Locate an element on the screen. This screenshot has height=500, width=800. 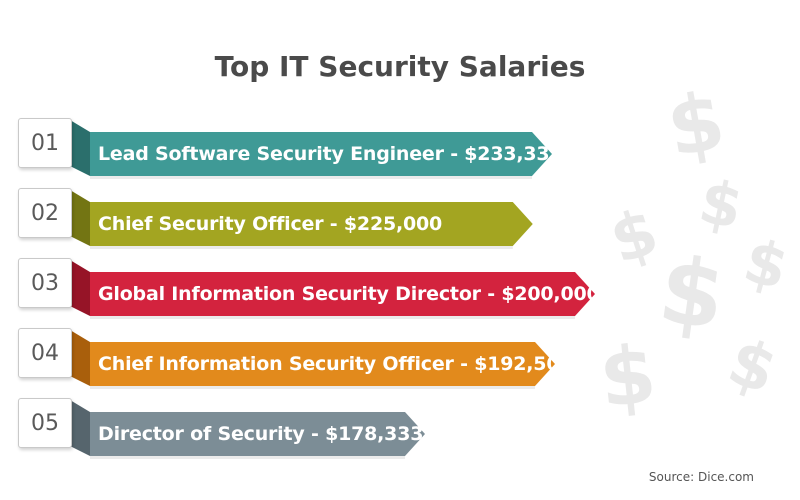
chart-title: Top IT Security Salaries is located at coordinates (400, 66).